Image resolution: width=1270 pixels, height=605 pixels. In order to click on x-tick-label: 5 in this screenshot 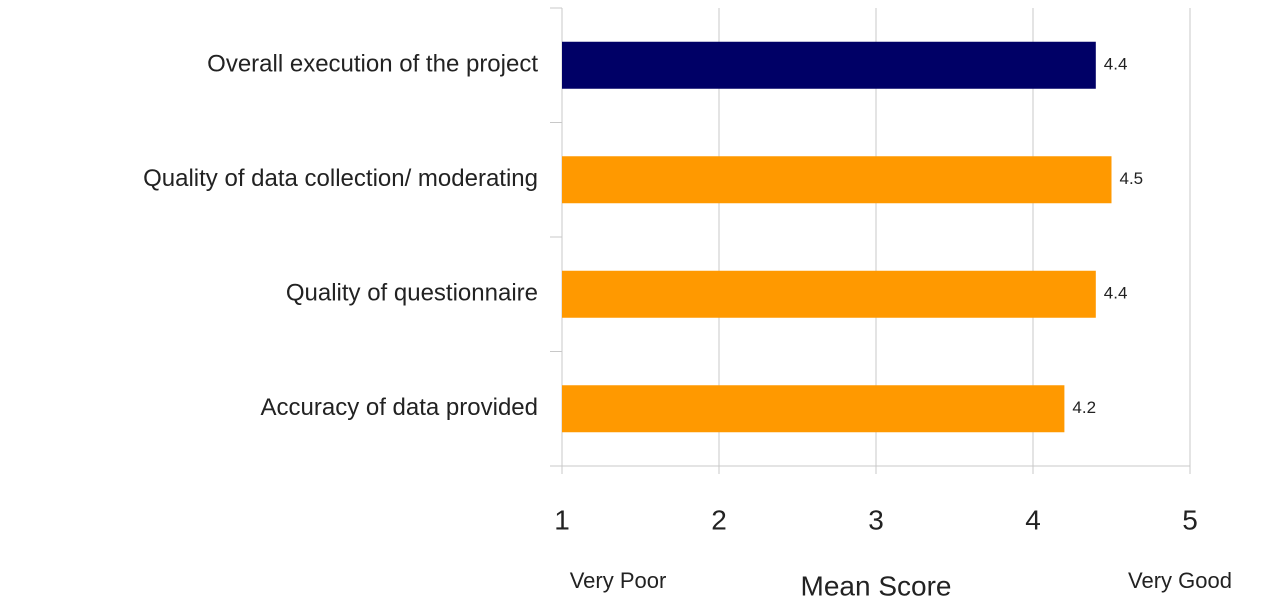, I will do `click(1190, 519)`.